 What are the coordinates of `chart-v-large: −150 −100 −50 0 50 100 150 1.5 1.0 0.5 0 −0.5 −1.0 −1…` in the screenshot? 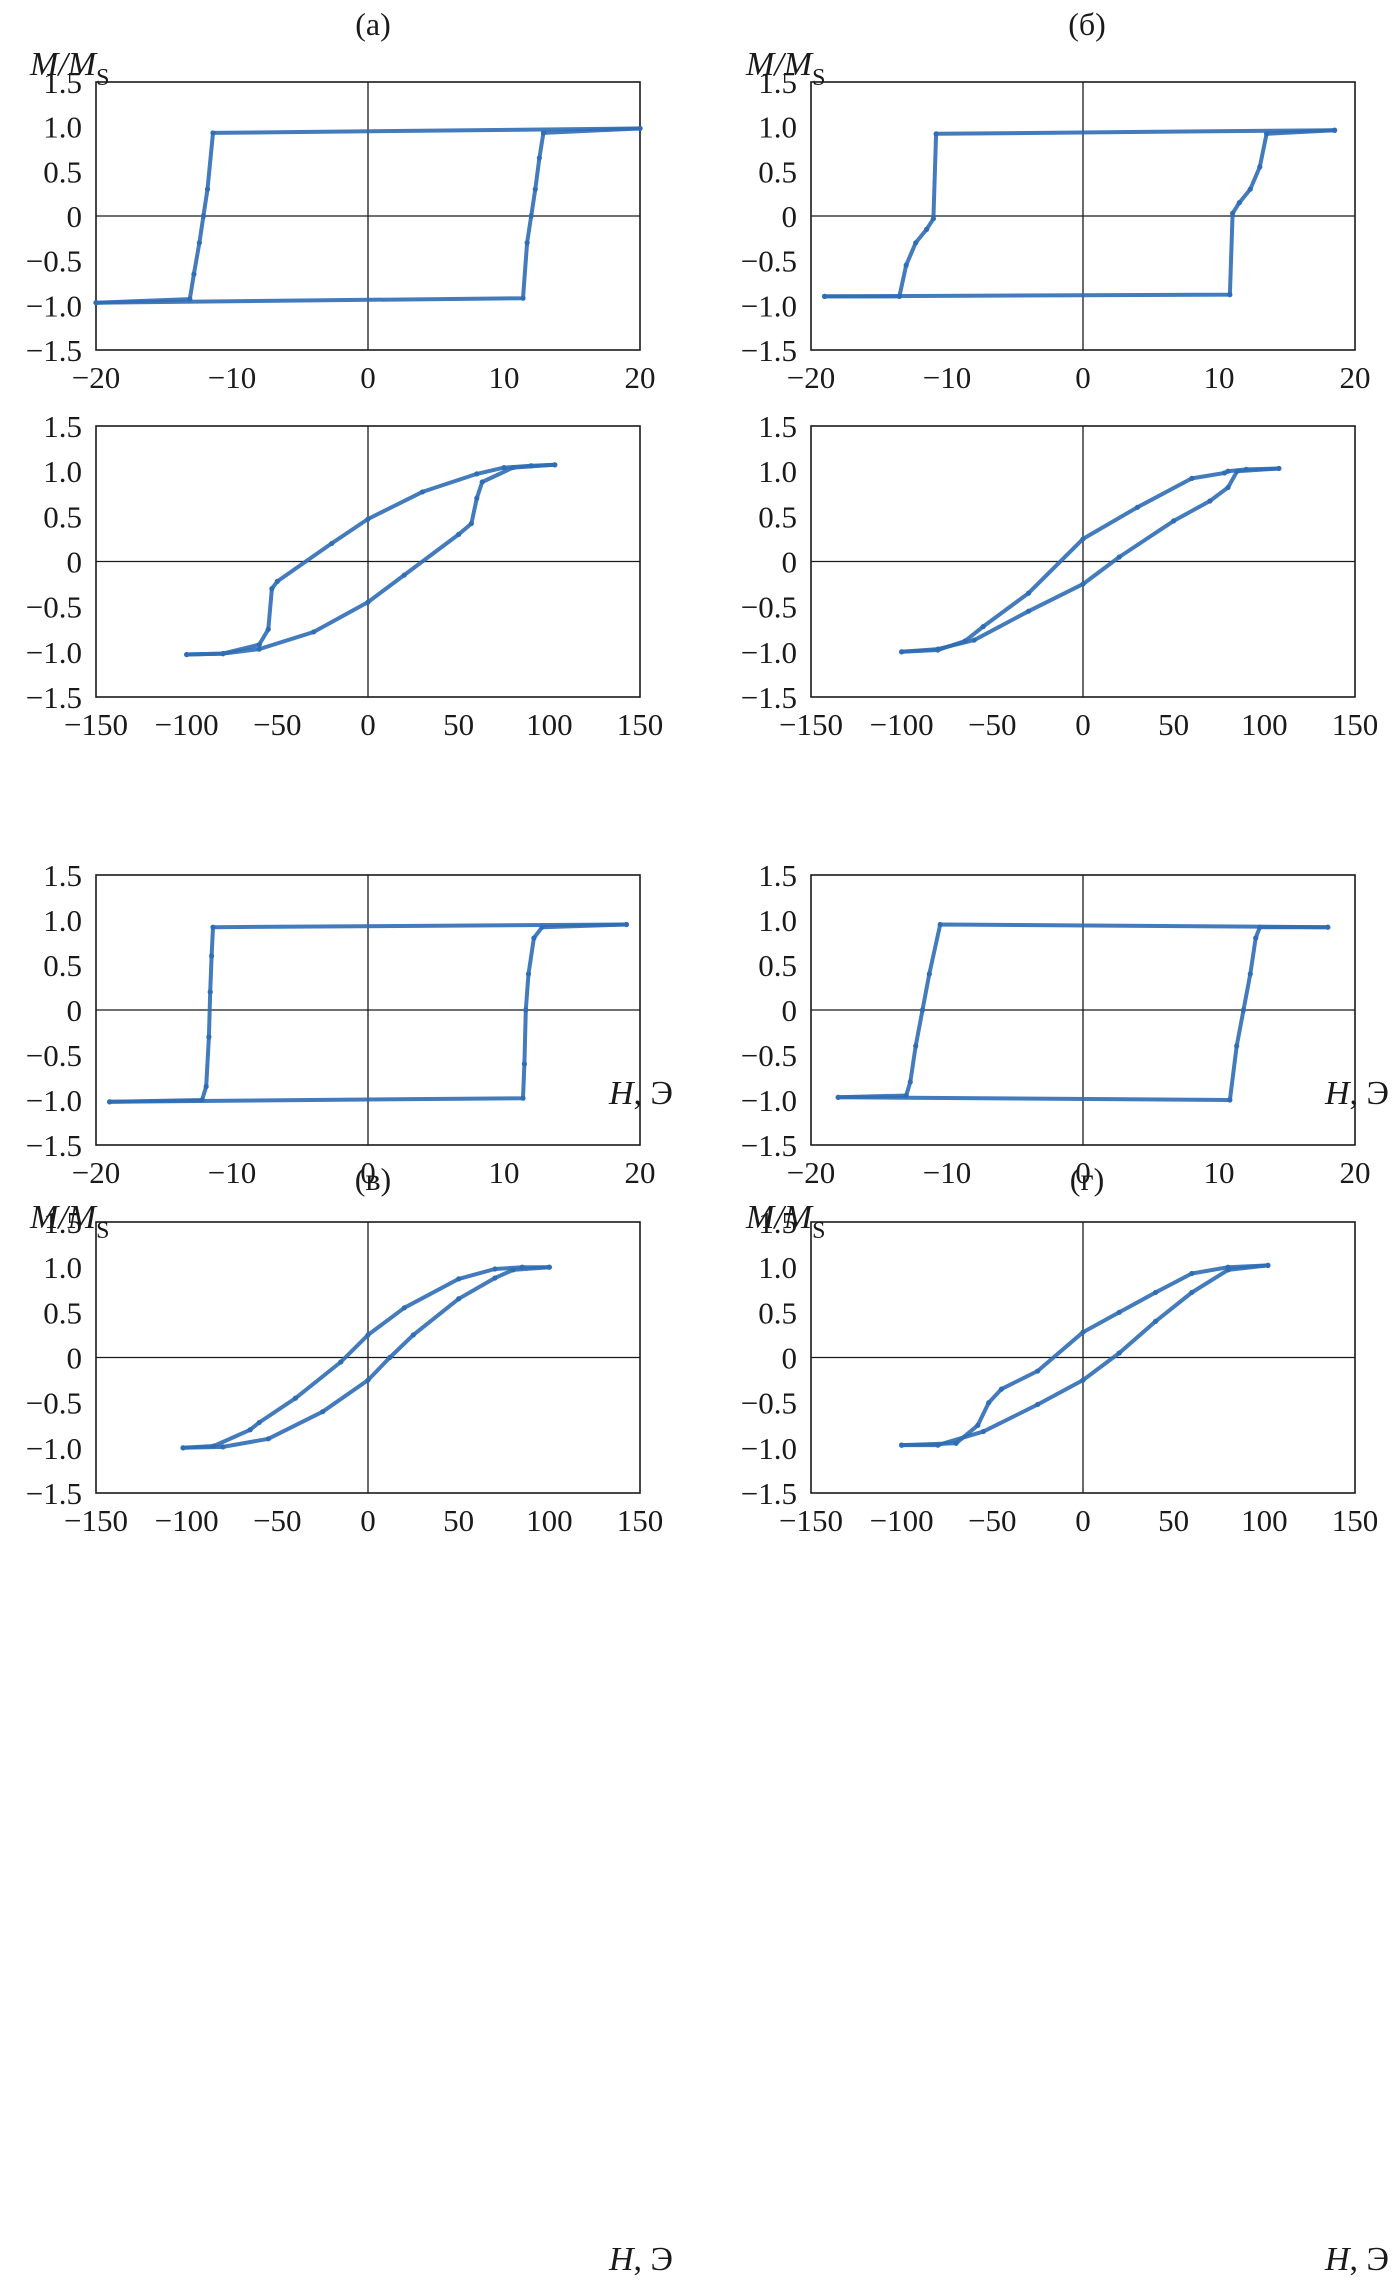 It's located at (344, 1371).